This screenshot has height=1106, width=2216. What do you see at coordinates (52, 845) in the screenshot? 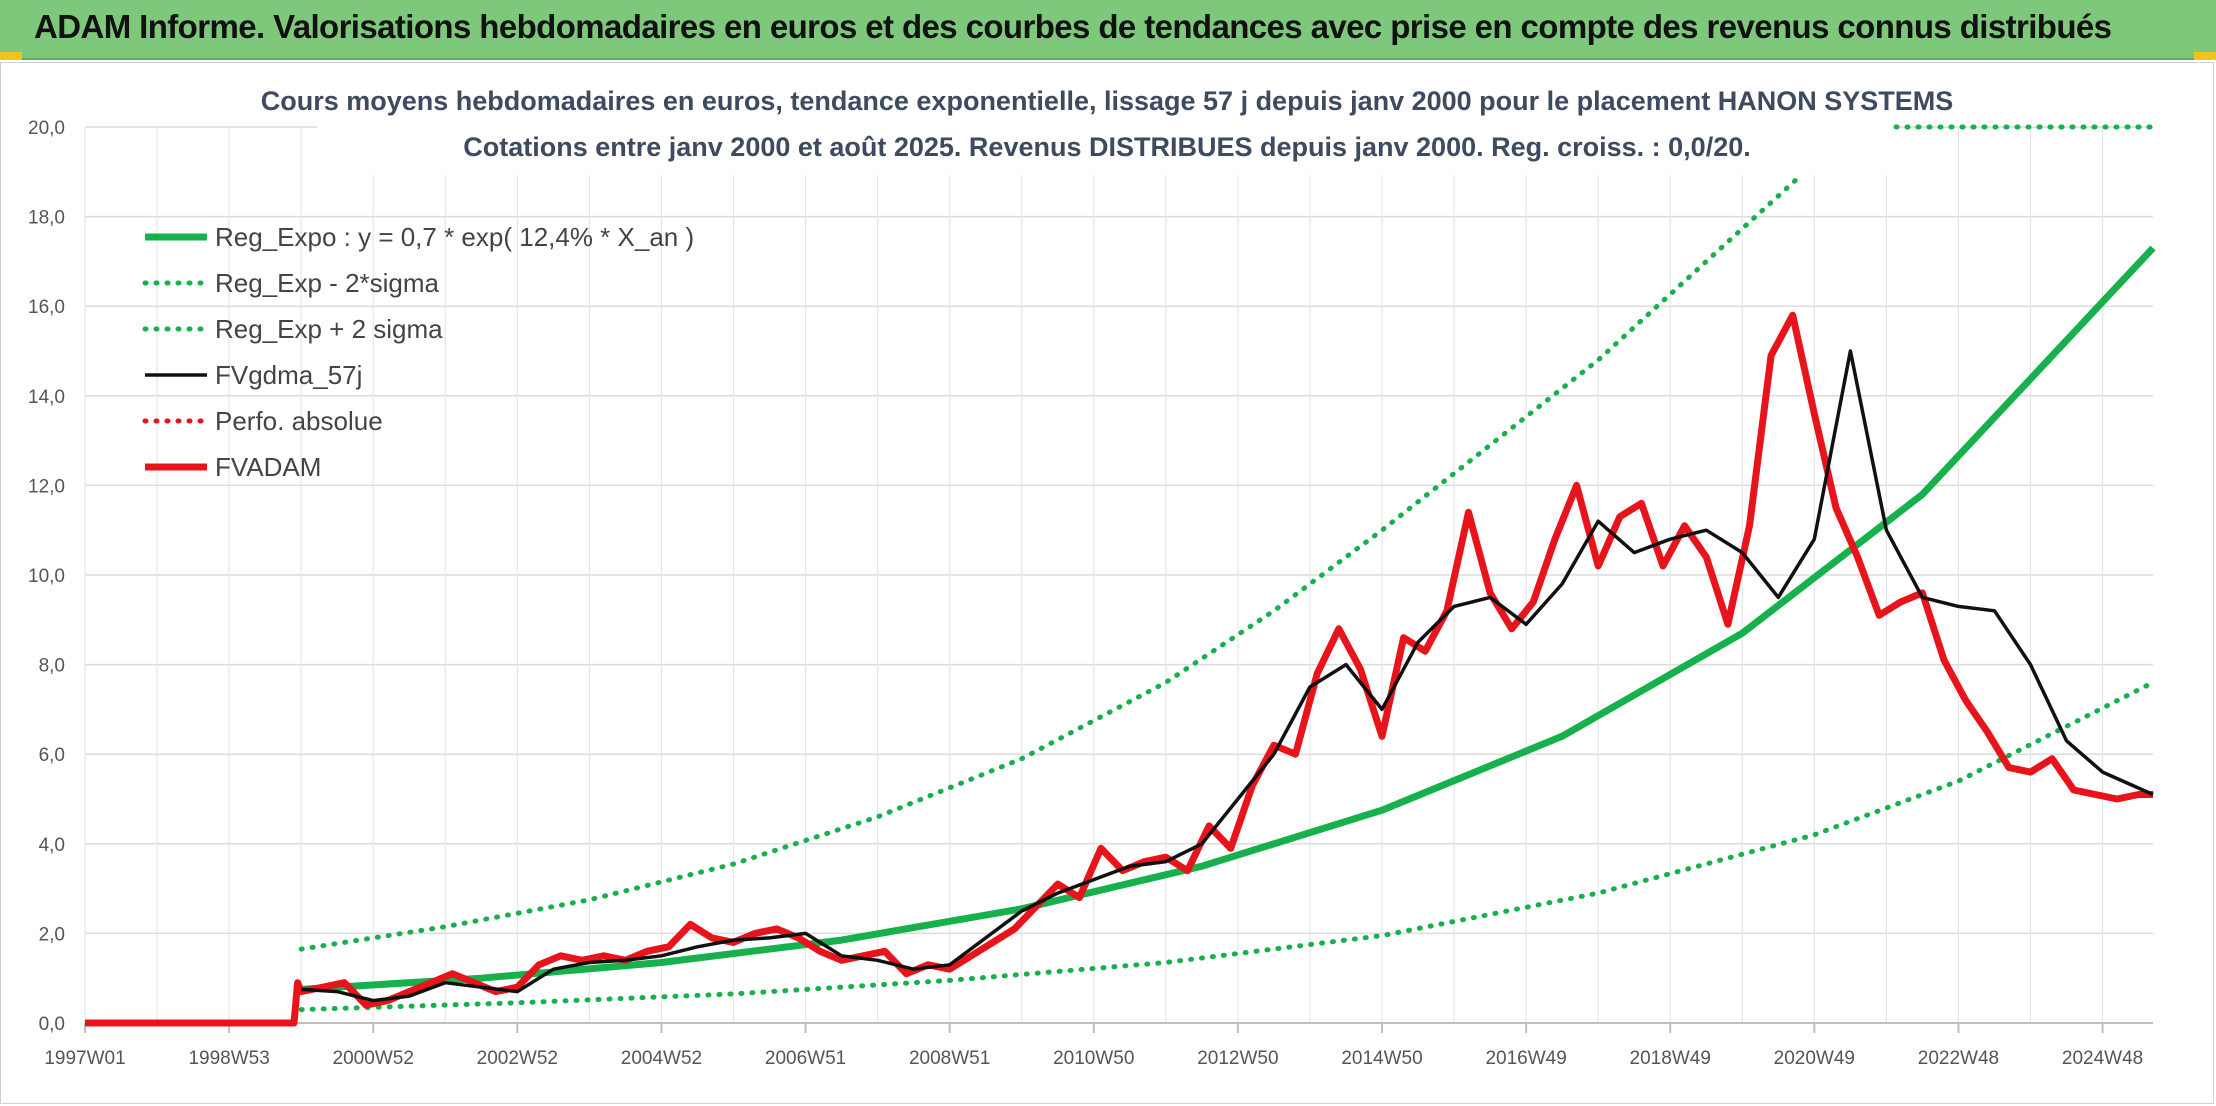
I see `y-tick-label: 4,0` at bounding box center [52, 845].